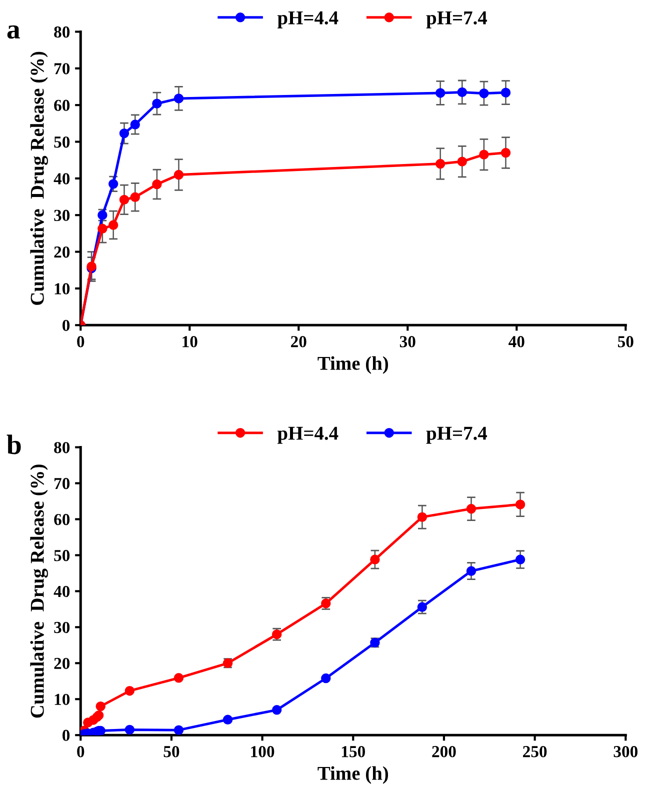 This screenshot has width=645, height=793. I want to click on x-tick-label: 250, so click(535, 752).